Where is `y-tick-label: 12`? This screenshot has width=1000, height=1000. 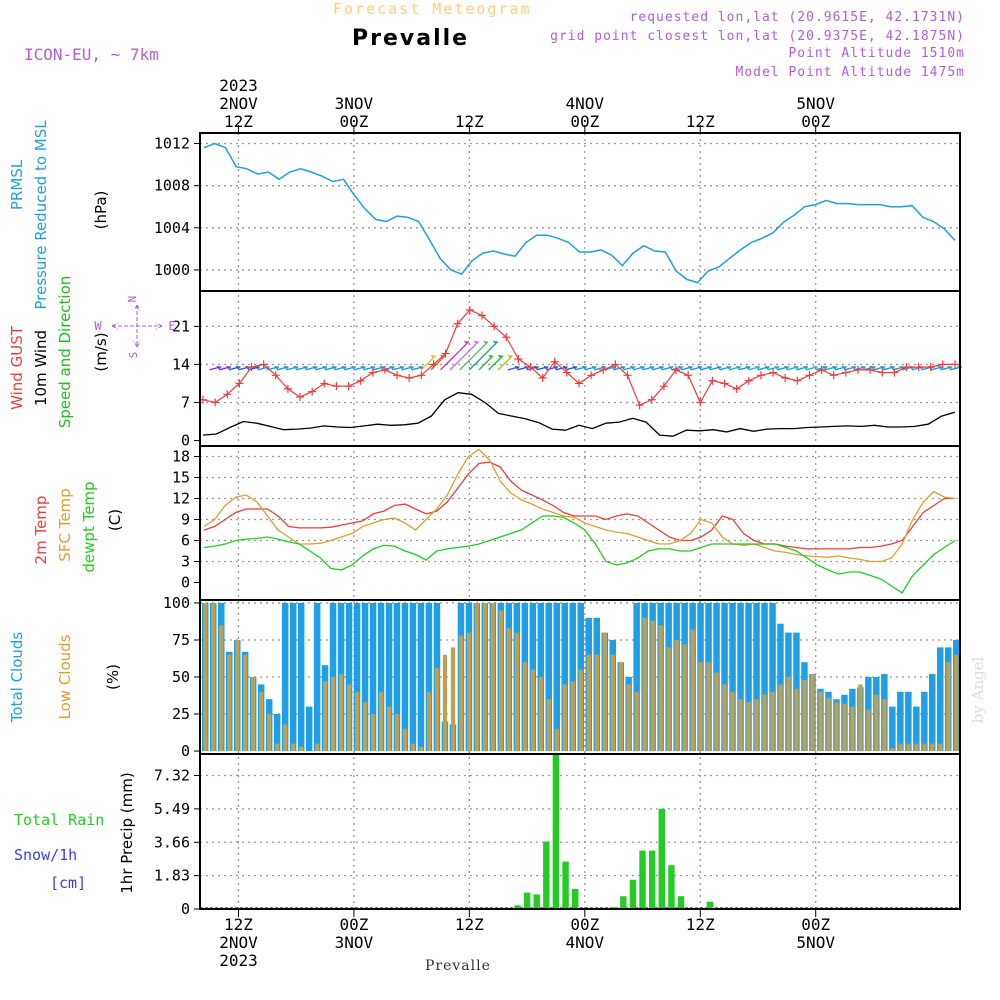
y-tick-label: 12 is located at coordinates (181, 499).